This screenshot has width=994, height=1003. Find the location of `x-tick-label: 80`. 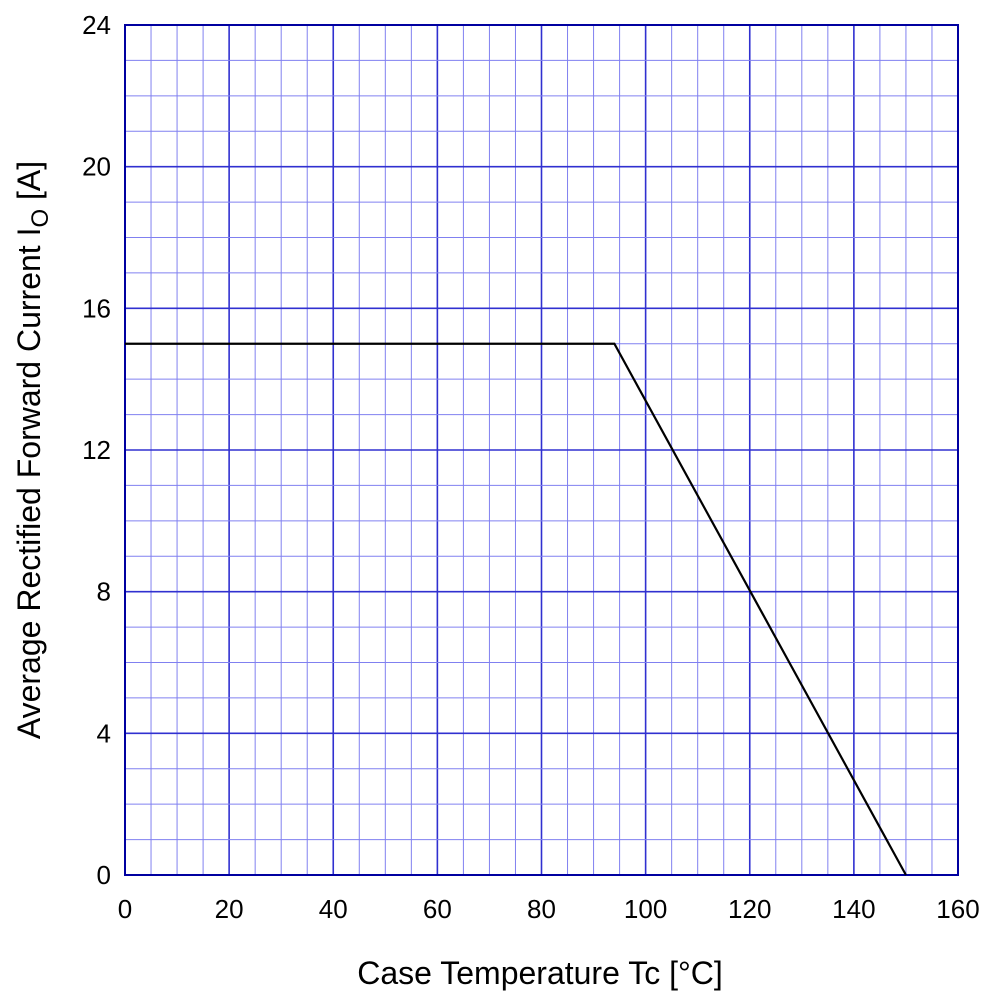

x-tick-label: 80 is located at coordinates (541, 909).